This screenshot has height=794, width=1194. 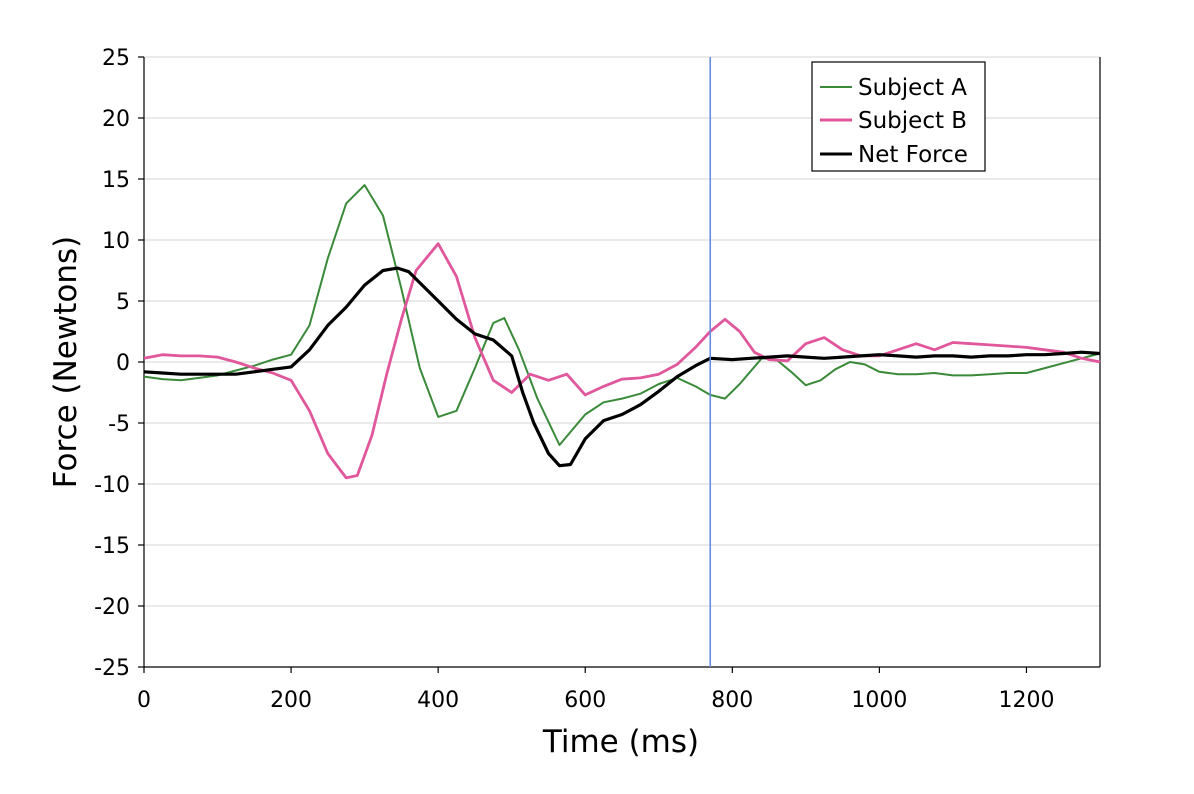 I want to click on y-tick-label: 25, so click(x=116, y=58).